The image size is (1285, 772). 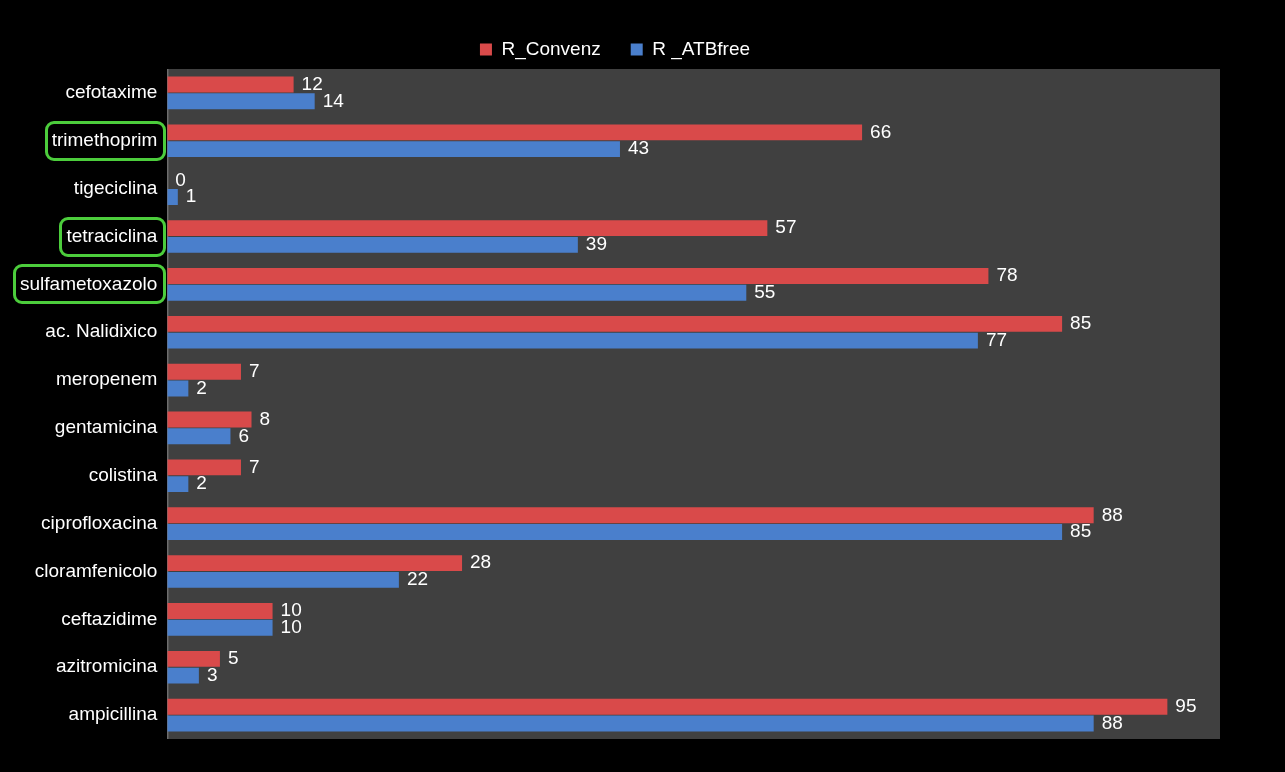 What do you see at coordinates (481, 562) in the screenshot?
I see `data-label: 28` at bounding box center [481, 562].